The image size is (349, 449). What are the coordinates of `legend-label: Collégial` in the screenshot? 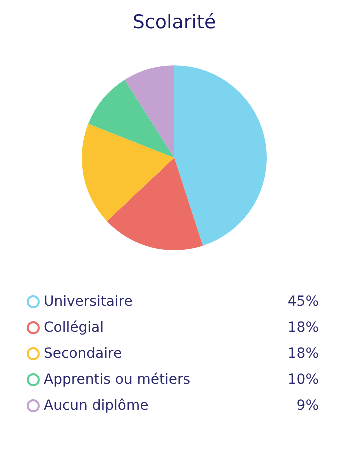 It's located at (74, 328).